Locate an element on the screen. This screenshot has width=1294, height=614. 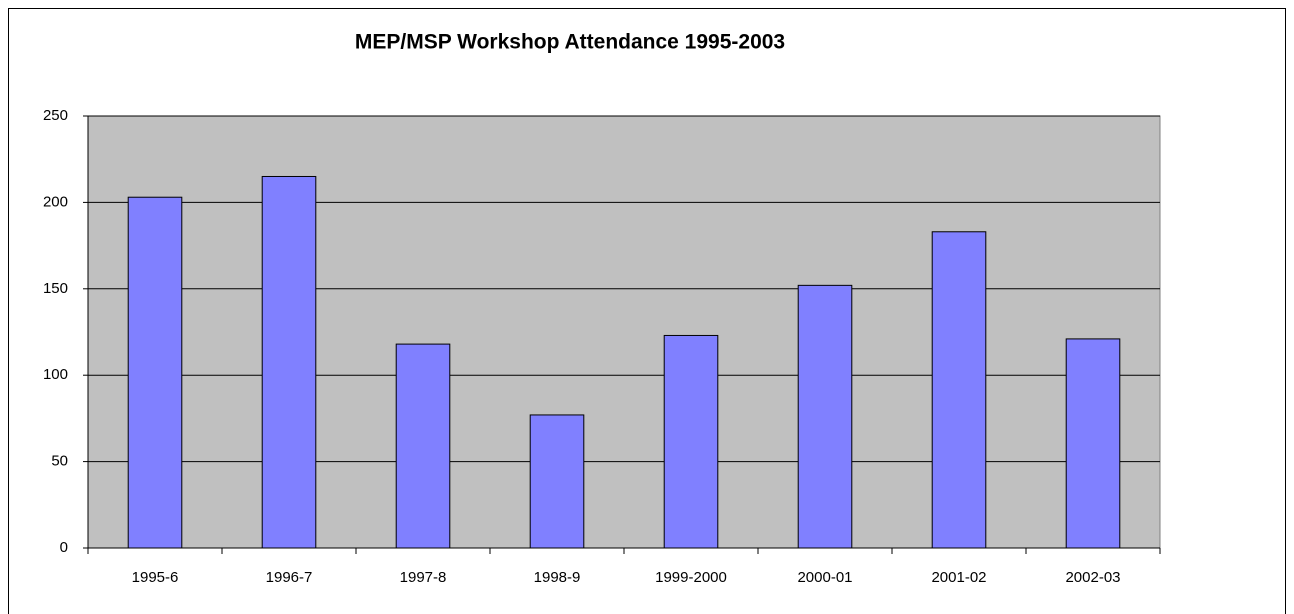
x-tick-label: 1995-6 is located at coordinates (155, 577).